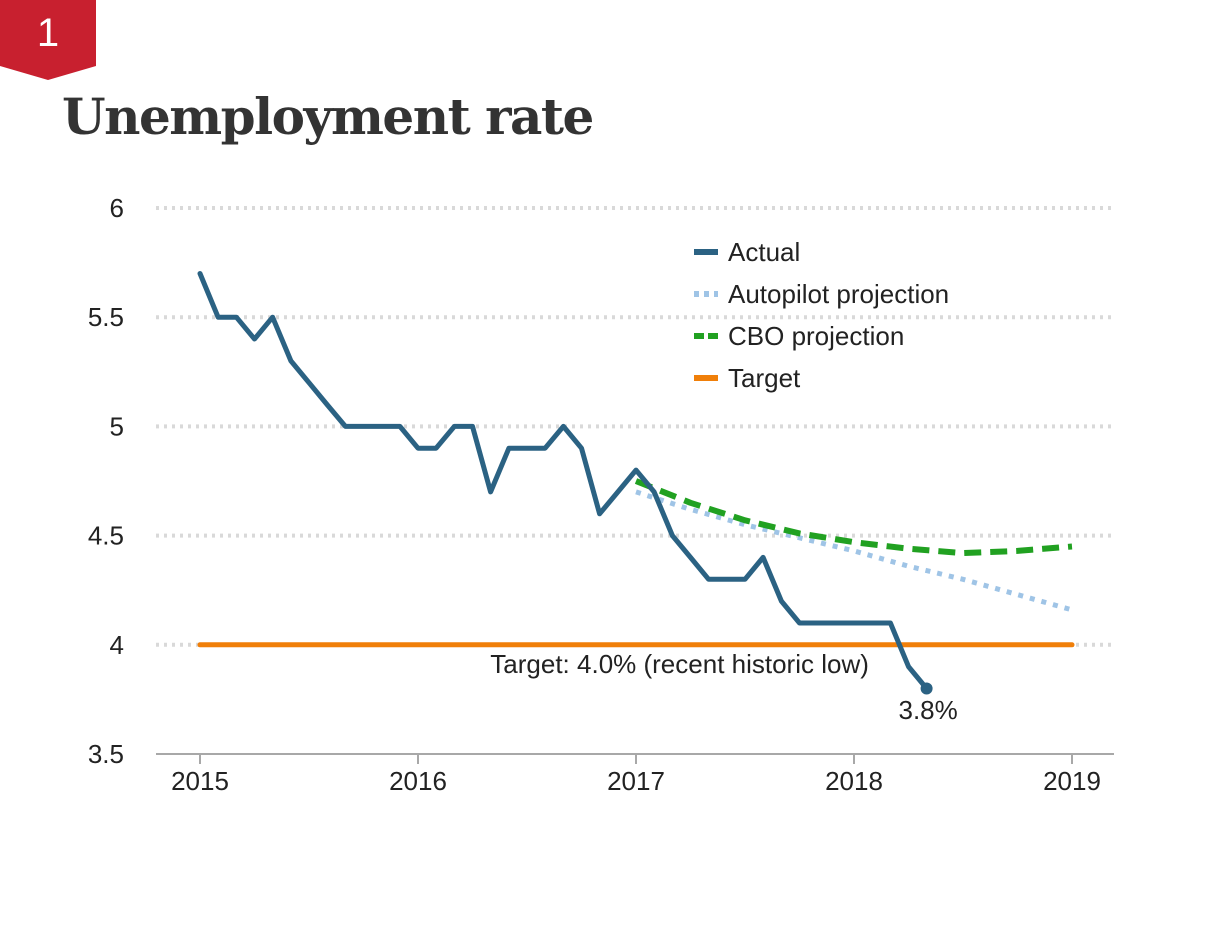 The width and height of the screenshot is (1216, 952). What do you see at coordinates (200, 781) in the screenshot?
I see `x-tick-label: 2015` at bounding box center [200, 781].